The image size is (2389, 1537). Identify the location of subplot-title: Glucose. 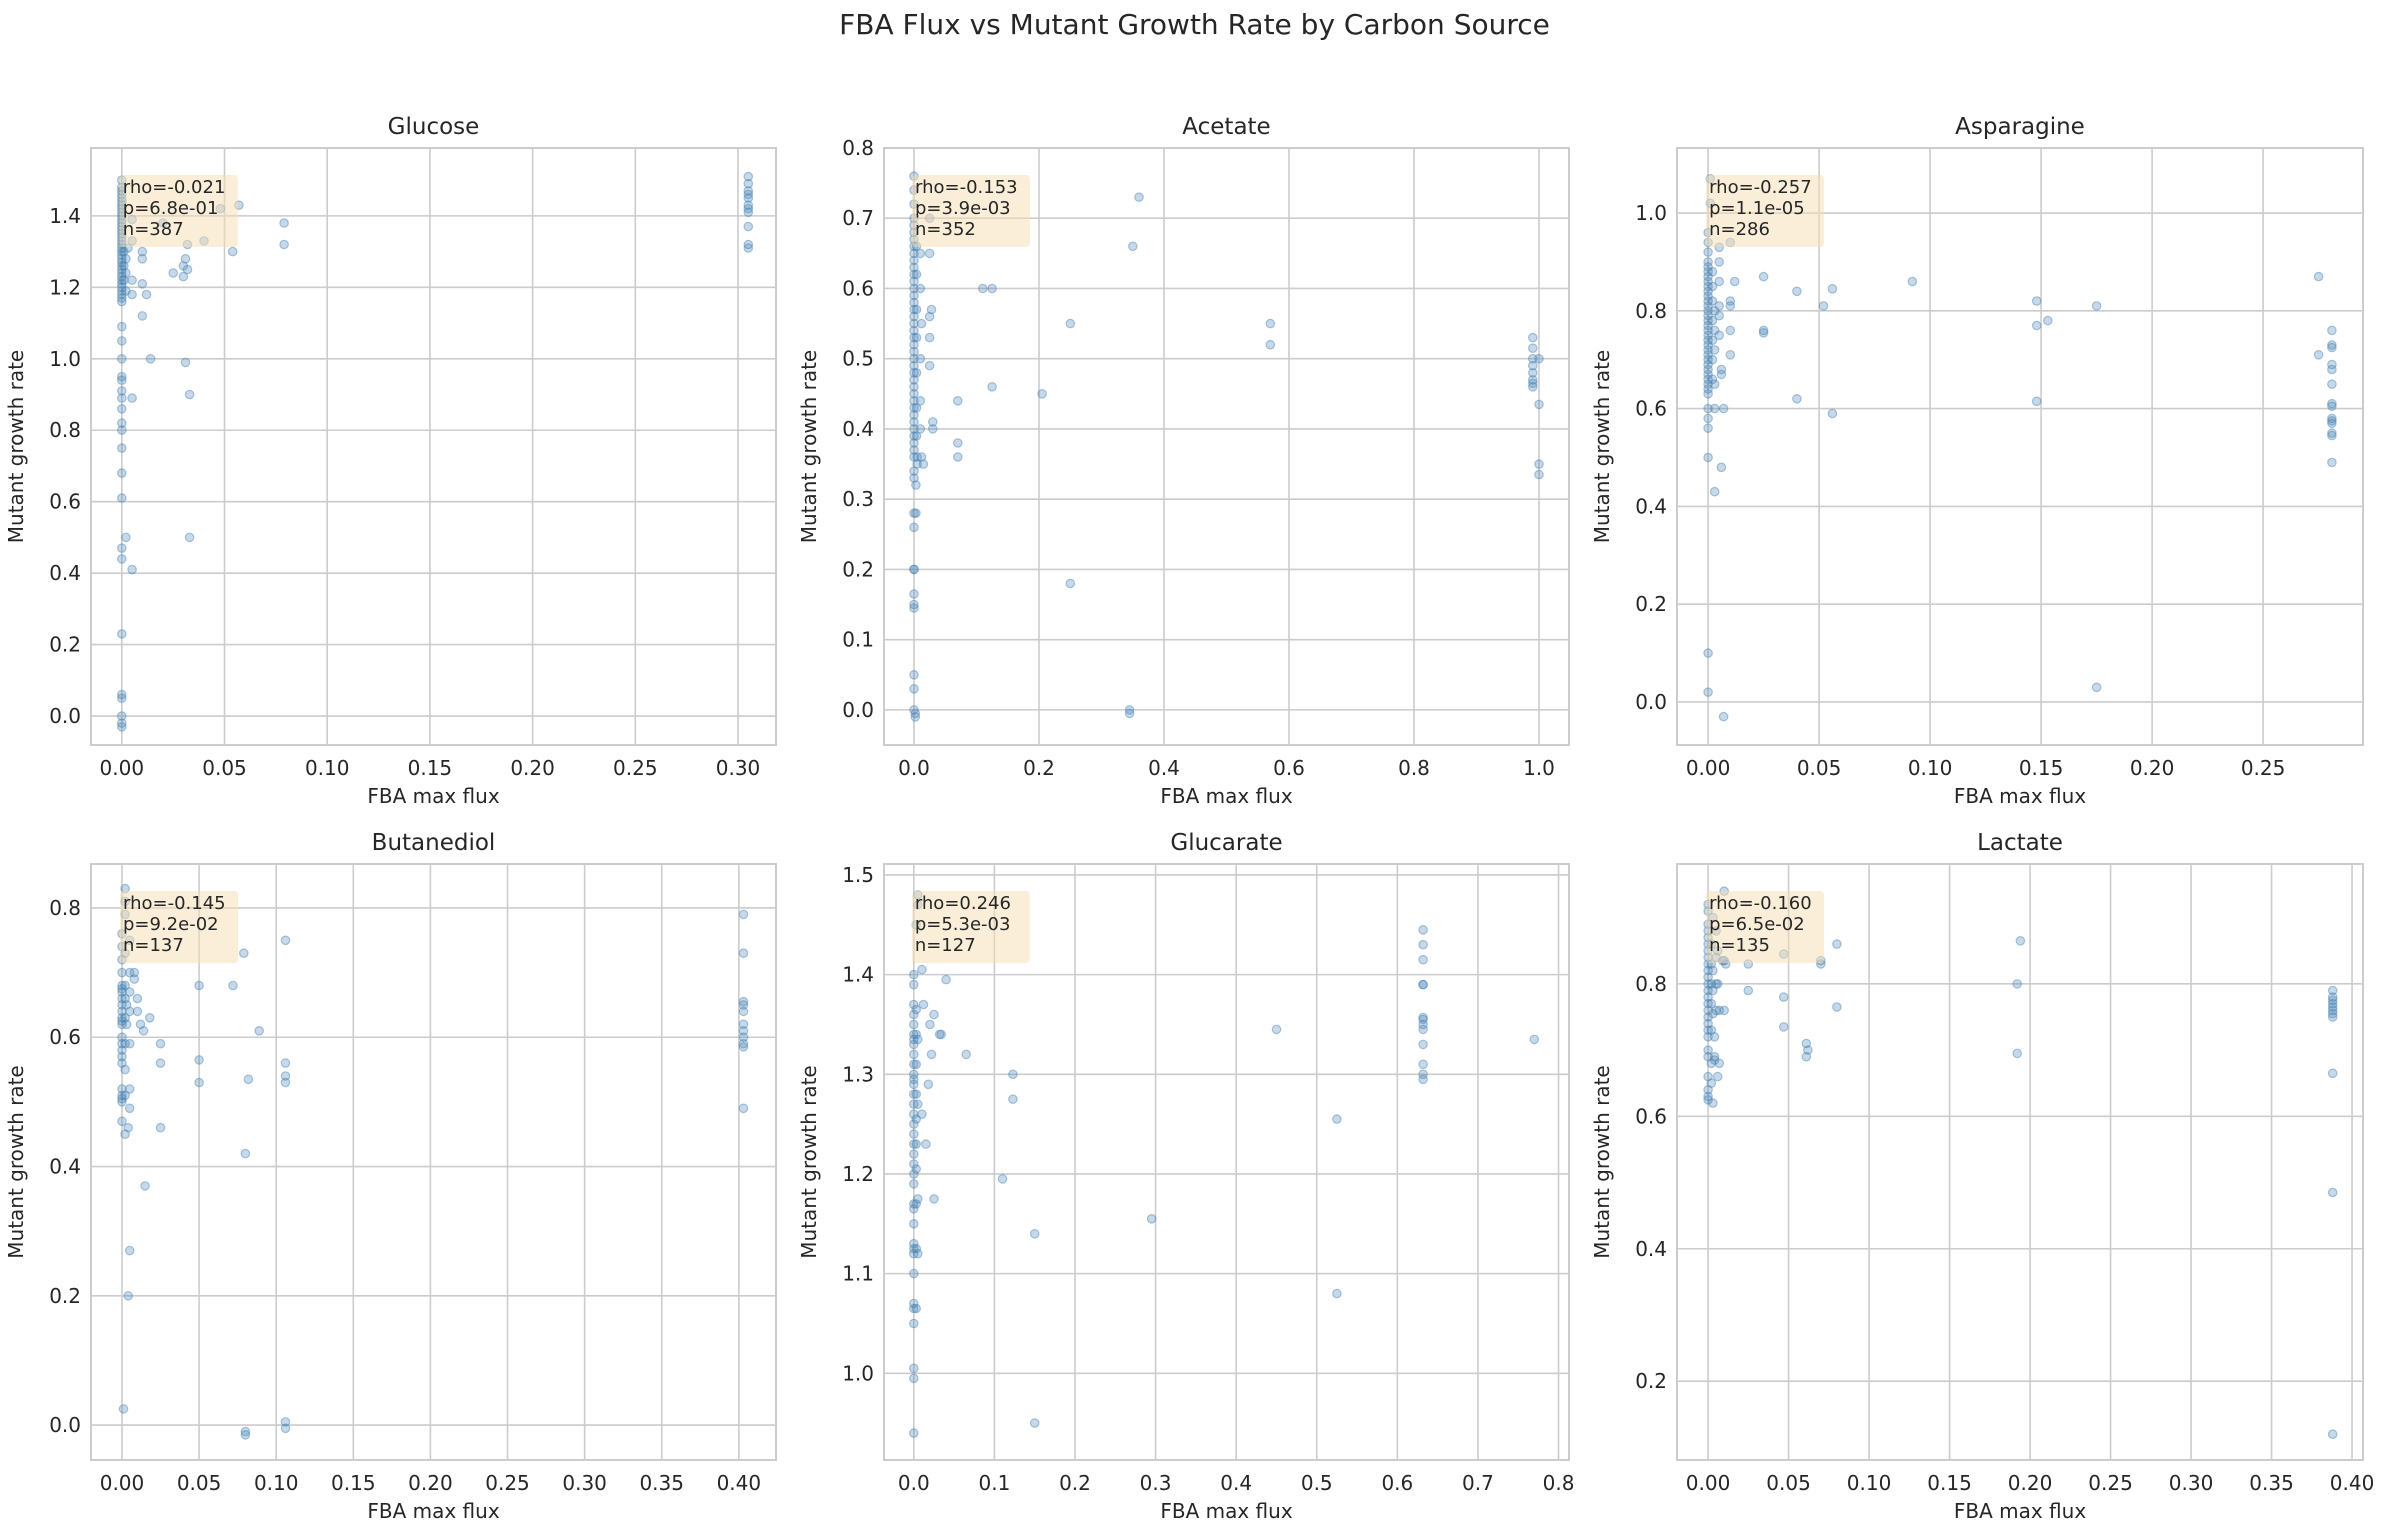
(434, 127).